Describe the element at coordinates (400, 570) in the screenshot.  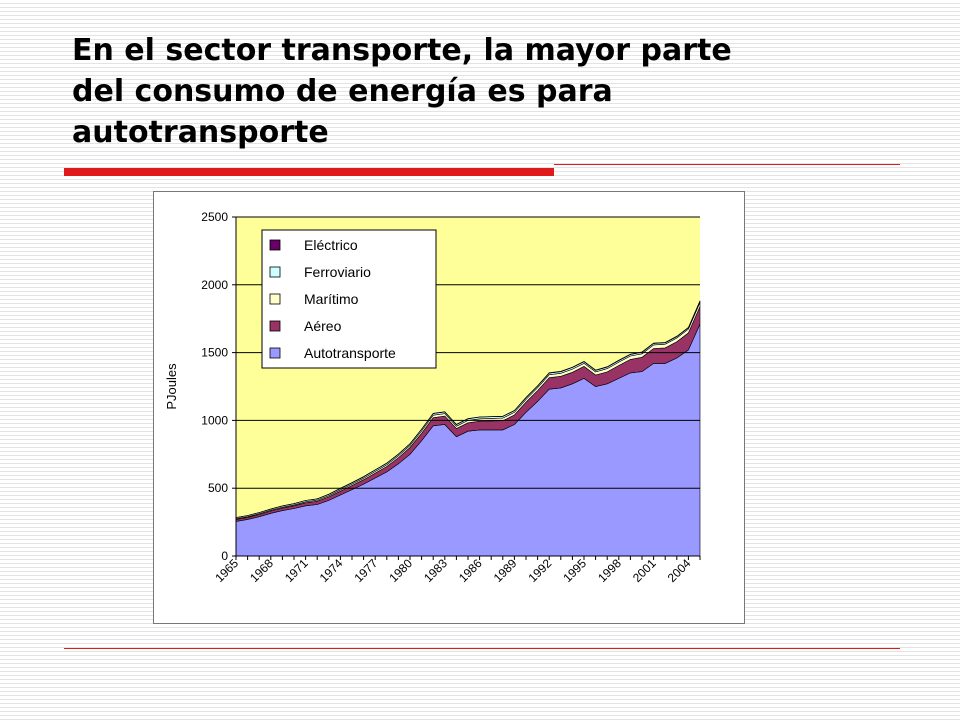
I see `x-tick-label: 1980` at that location.